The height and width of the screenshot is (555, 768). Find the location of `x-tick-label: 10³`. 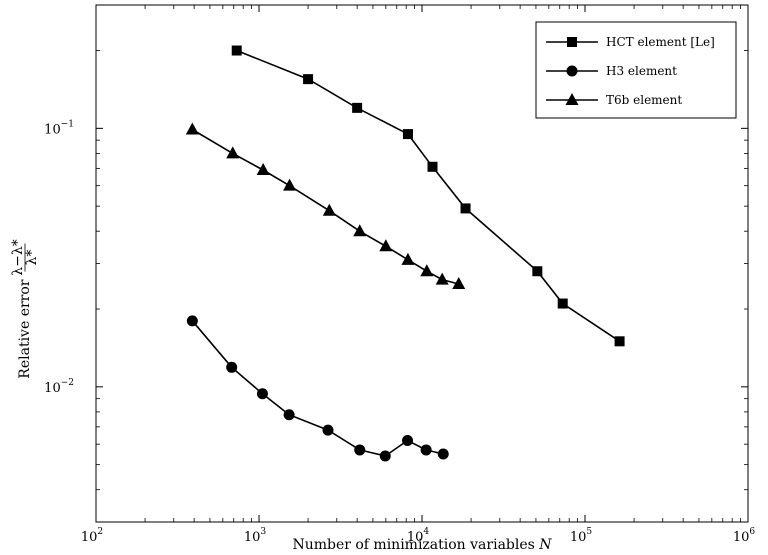

x-tick-label: 10³ is located at coordinates (255, 536).